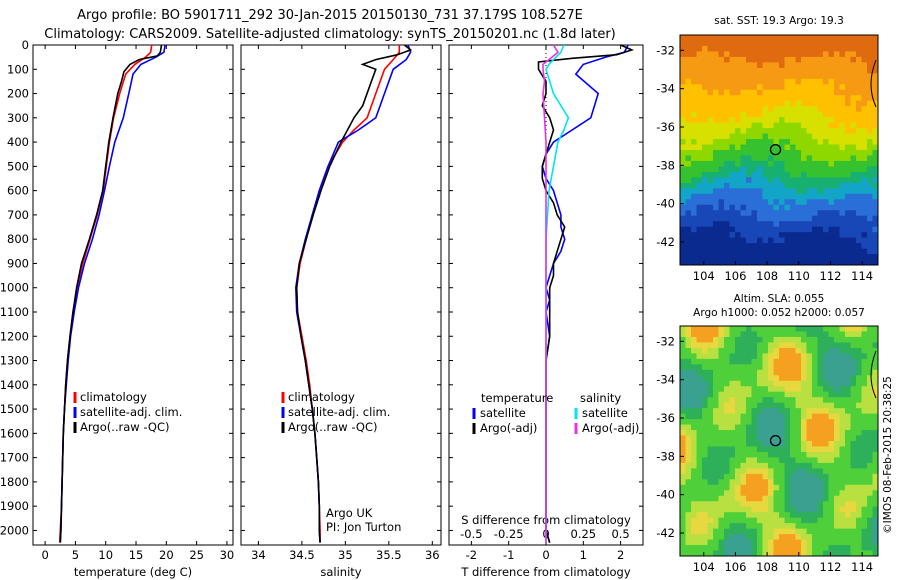 The height and width of the screenshot is (580, 900). What do you see at coordinates (18, 142) in the screenshot?
I see `y-tick-label: 400` at bounding box center [18, 142].